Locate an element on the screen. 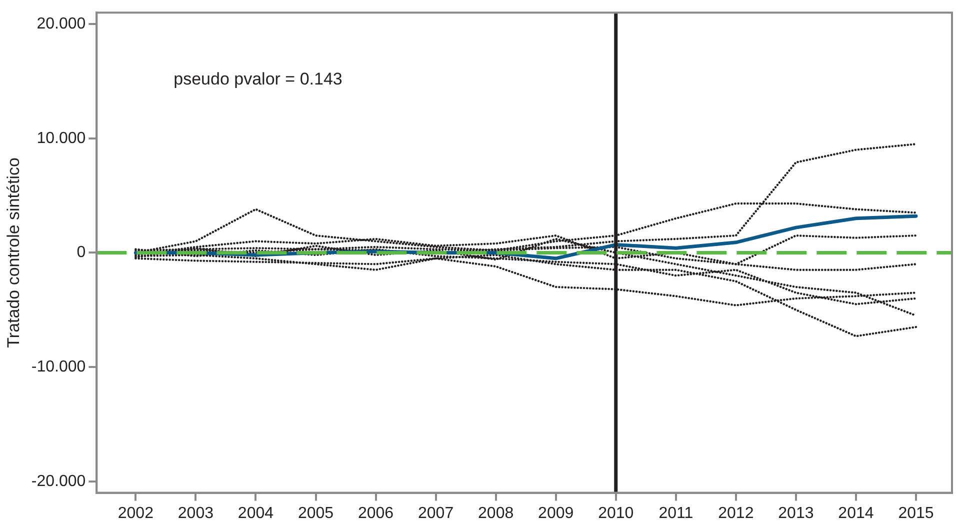 Image resolution: width=958 pixels, height=526 pixels. y-tick-label: 0 is located at coordinates (81, 253).